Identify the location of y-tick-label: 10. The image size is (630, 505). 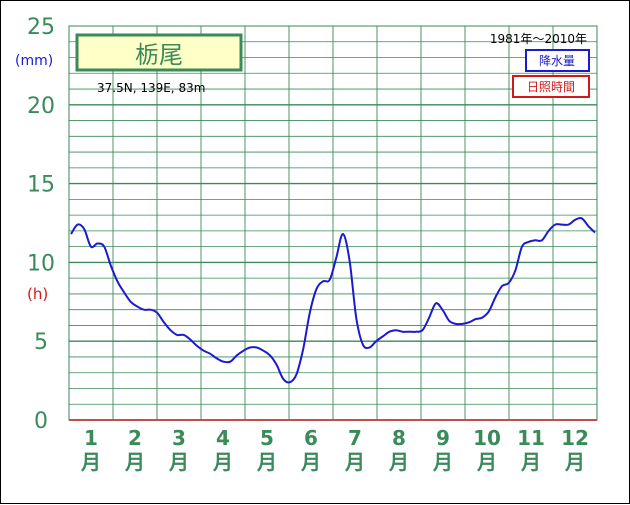
(41, 263).